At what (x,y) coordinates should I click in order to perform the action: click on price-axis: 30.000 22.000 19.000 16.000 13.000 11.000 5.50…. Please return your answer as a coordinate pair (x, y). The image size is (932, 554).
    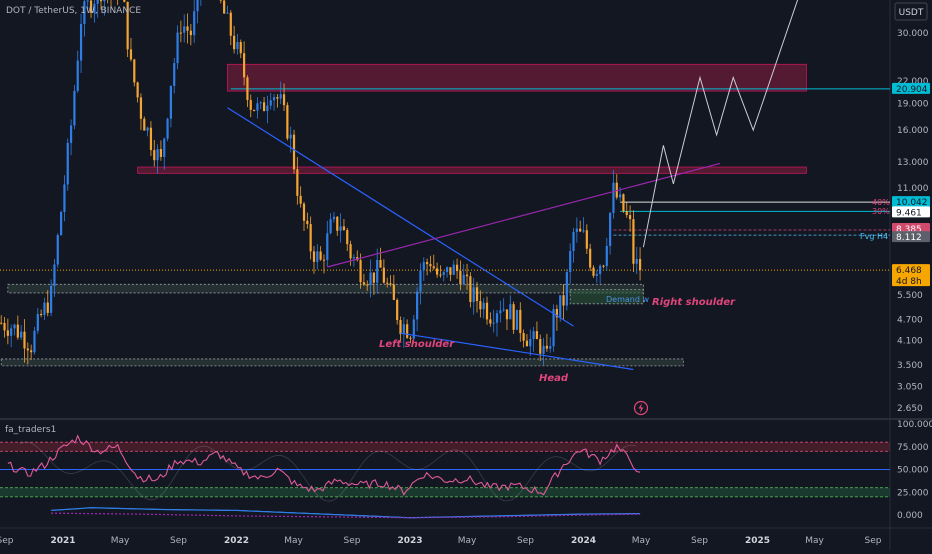
    Looking at the image, I should click on (914, 275).